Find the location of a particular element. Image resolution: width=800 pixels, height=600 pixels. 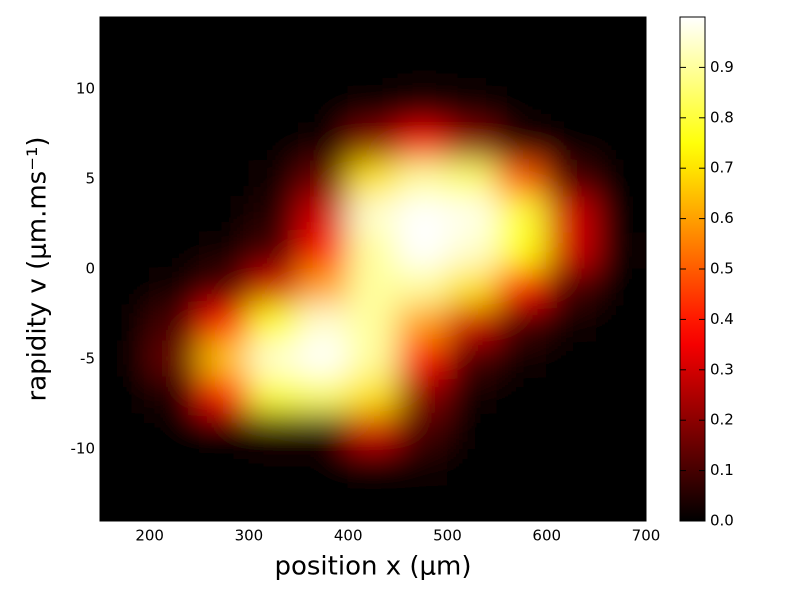

x-axis-label: position x (μm) is located at coordinates (372, 567).